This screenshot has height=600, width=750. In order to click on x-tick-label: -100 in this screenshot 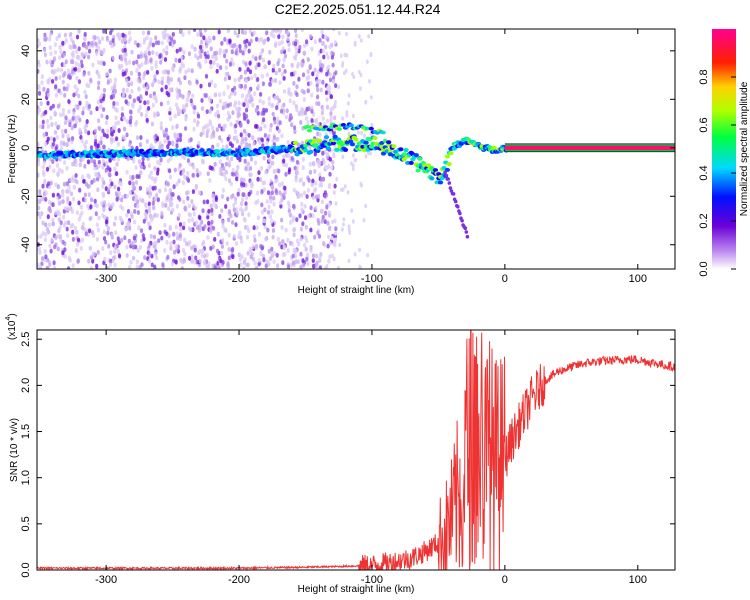, I will do `click(372, 279)`.